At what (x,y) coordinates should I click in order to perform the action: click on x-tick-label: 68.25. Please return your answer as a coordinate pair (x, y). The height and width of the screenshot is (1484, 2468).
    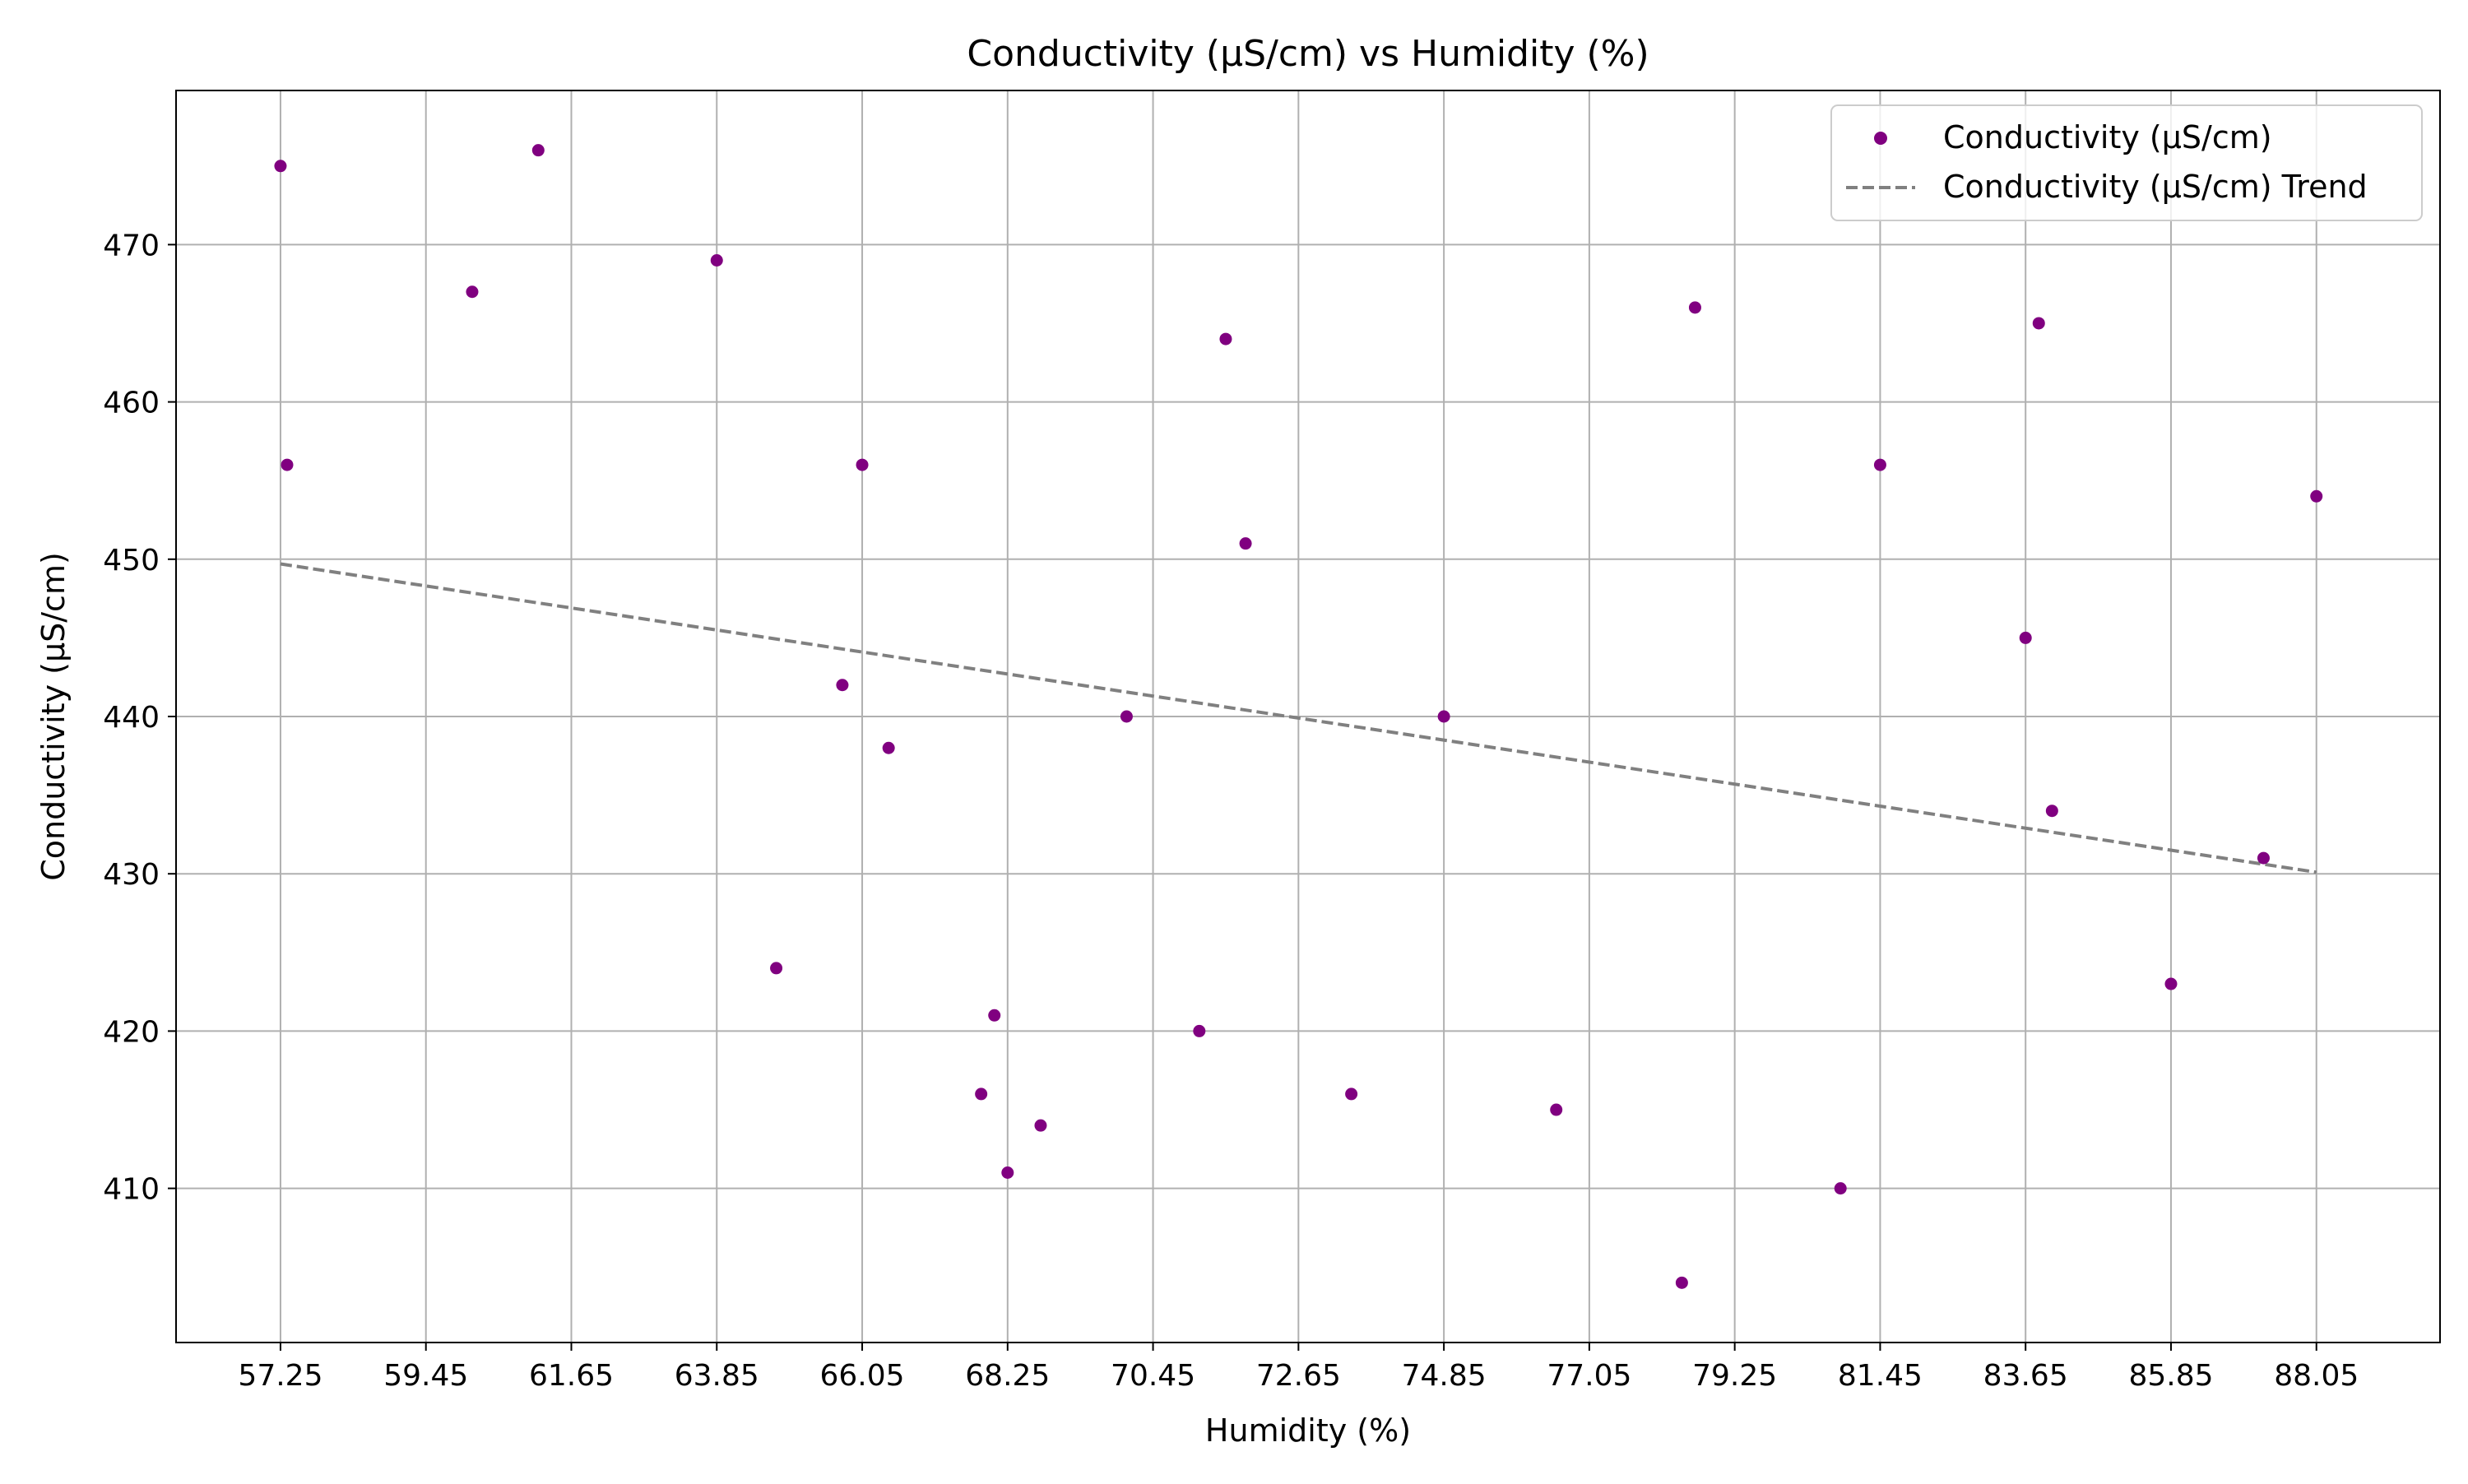
    Looking at the image, I should click on (1007, 1376).